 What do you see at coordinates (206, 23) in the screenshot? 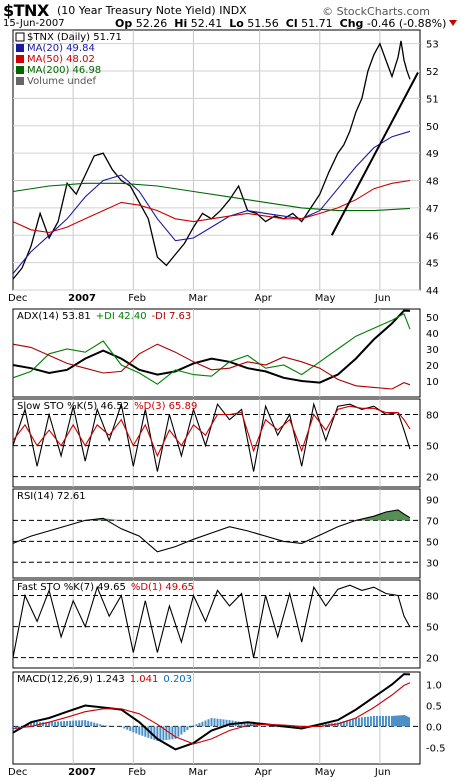
I see `high-value: 52.41` at bounding box center [206, 23].